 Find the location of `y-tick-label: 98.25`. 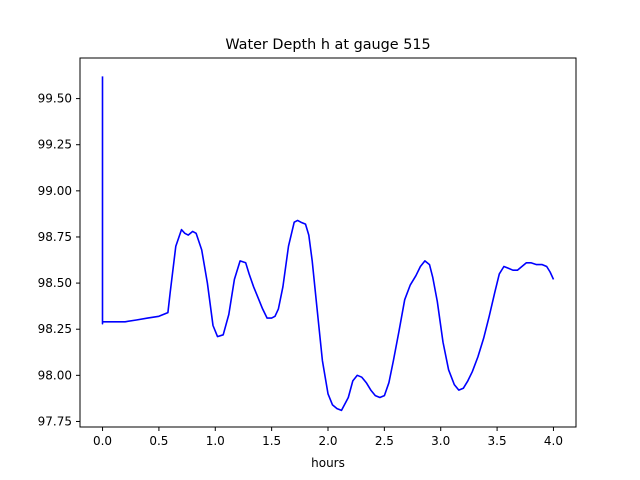

y-tick-label: 98.25 is located at coordinates (55, 329).